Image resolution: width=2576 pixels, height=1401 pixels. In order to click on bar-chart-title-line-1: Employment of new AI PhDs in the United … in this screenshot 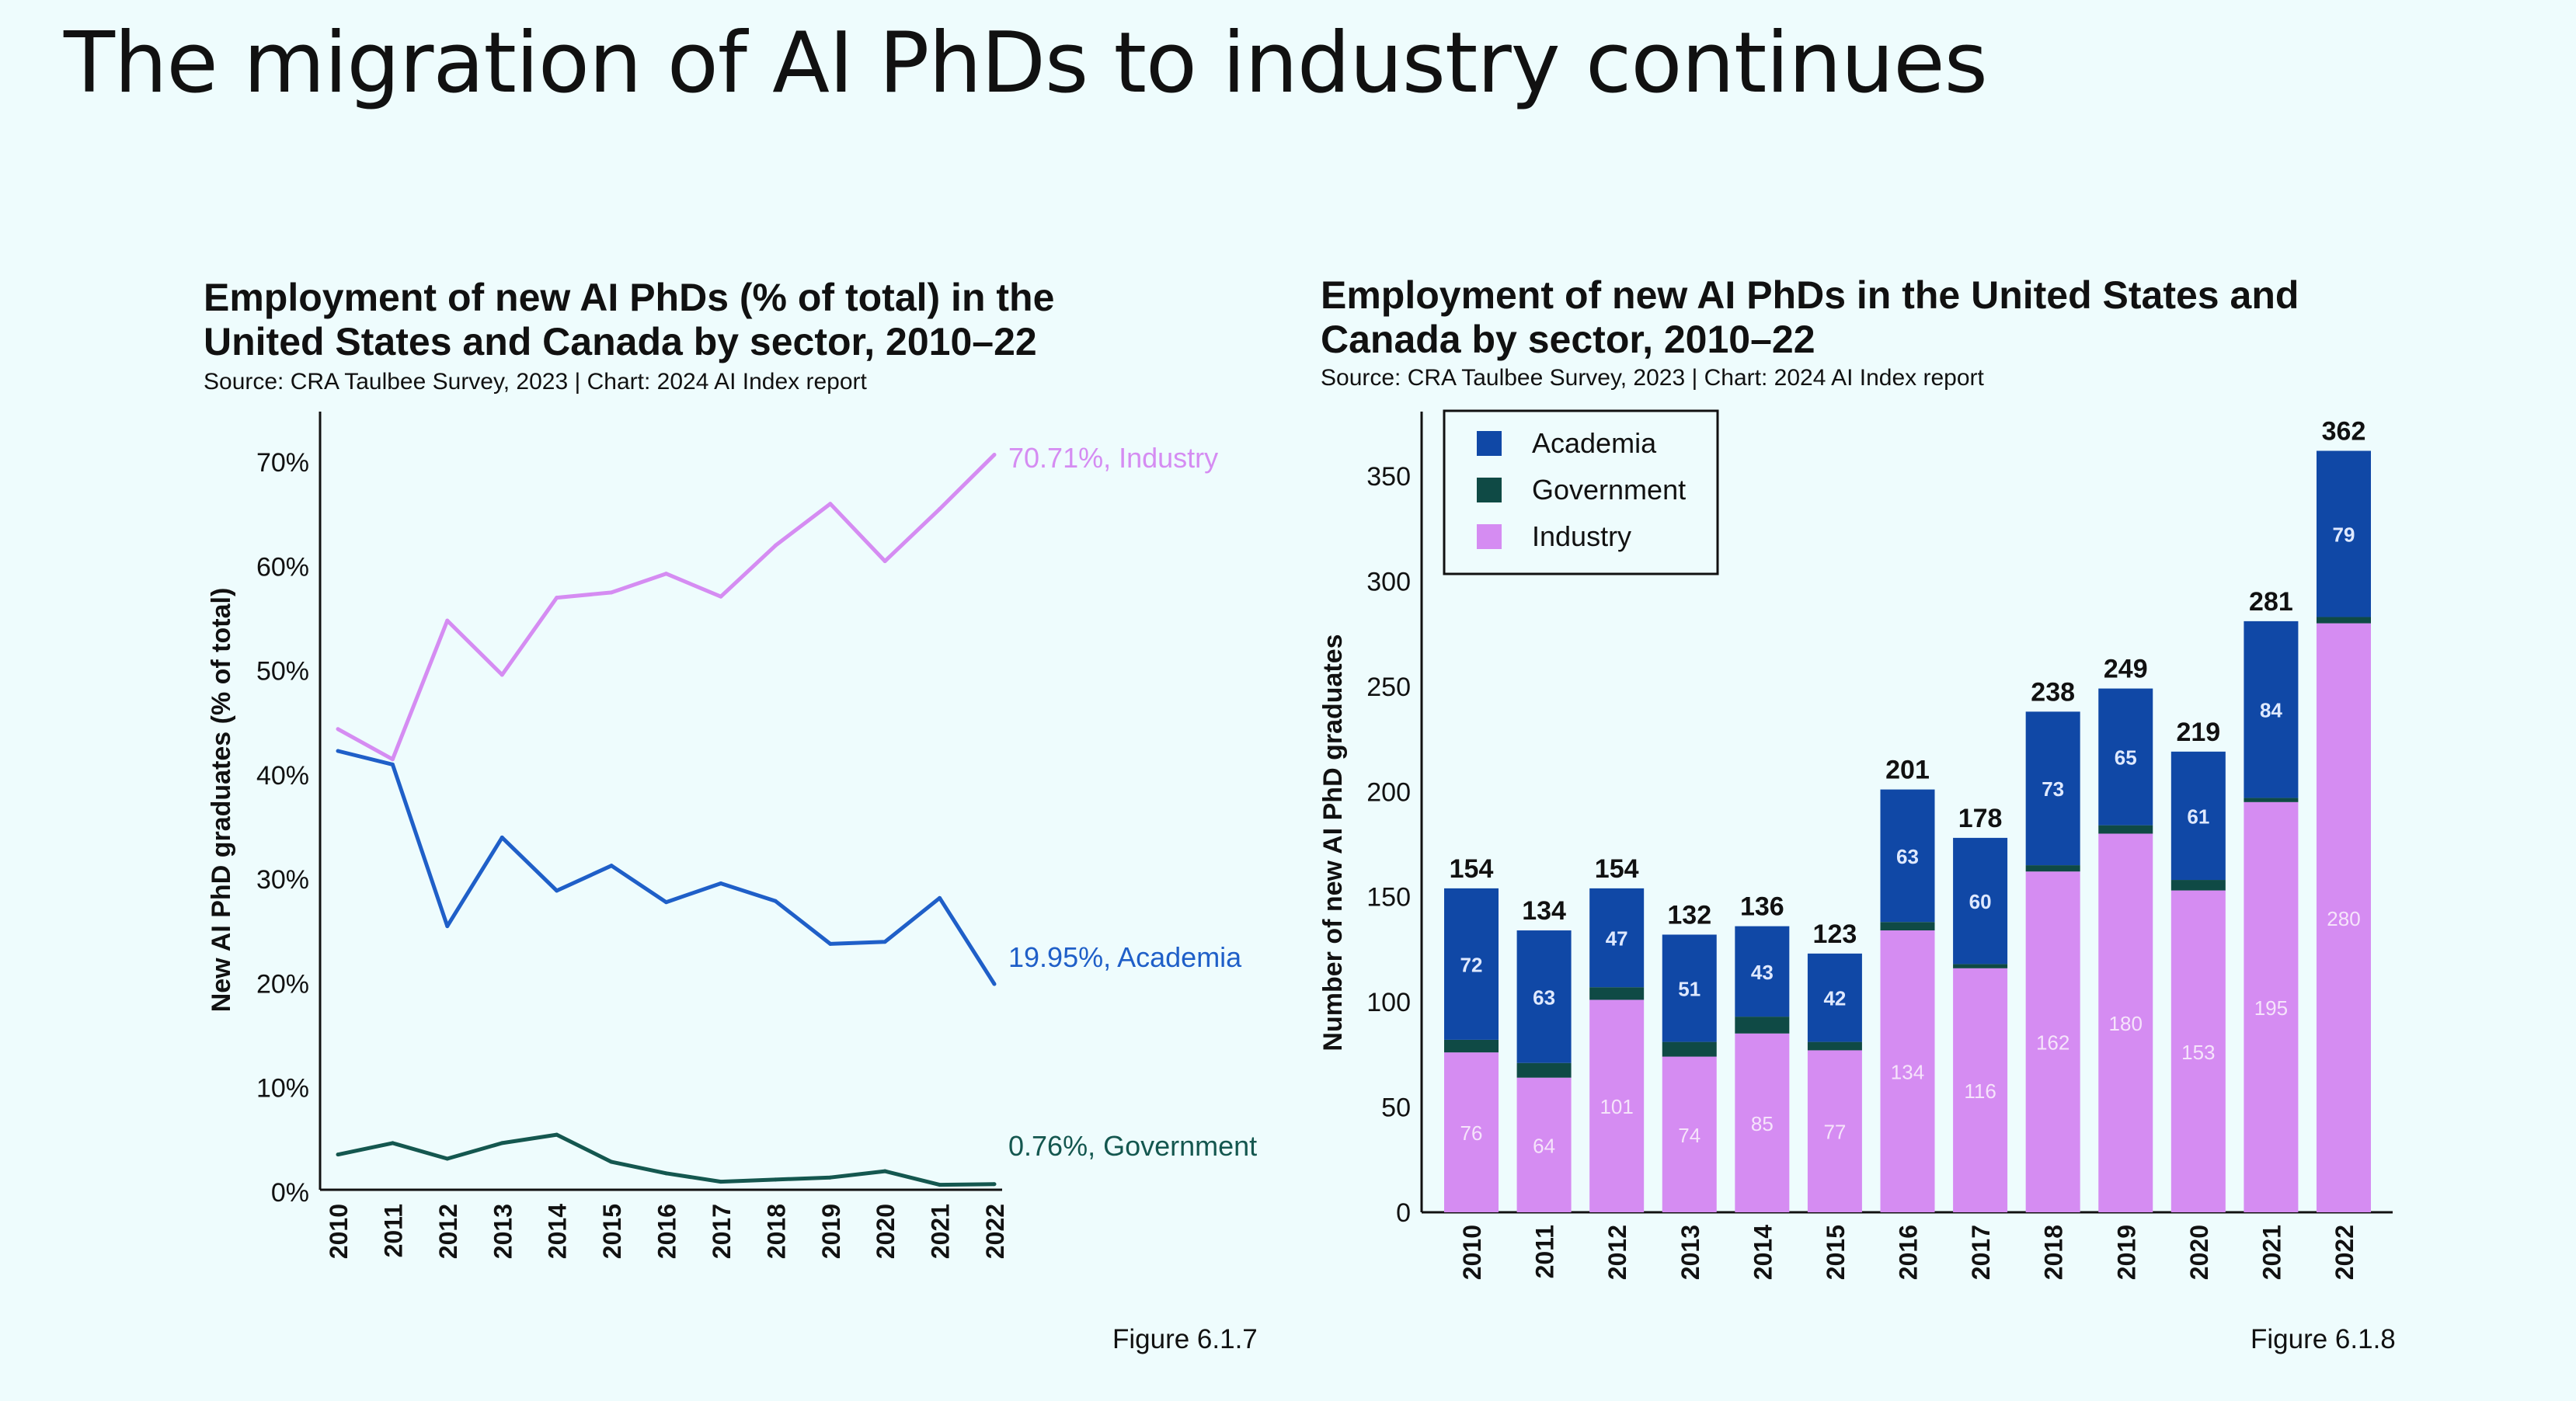, I will do `click(1810, 295)`.